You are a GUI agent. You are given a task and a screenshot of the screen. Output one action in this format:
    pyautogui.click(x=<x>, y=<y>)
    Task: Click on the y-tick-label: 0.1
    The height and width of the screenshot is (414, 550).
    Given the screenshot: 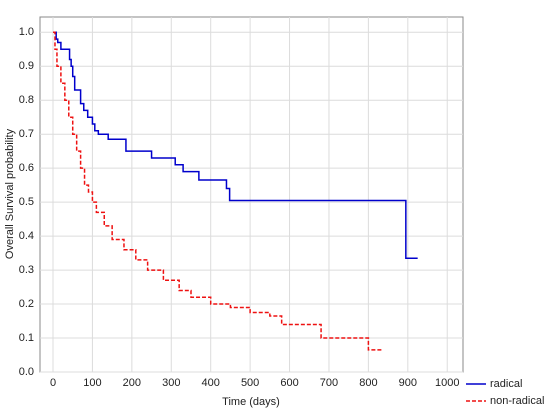 What is the action you would take?
    pyautogui.click(x=26, y=338)
    